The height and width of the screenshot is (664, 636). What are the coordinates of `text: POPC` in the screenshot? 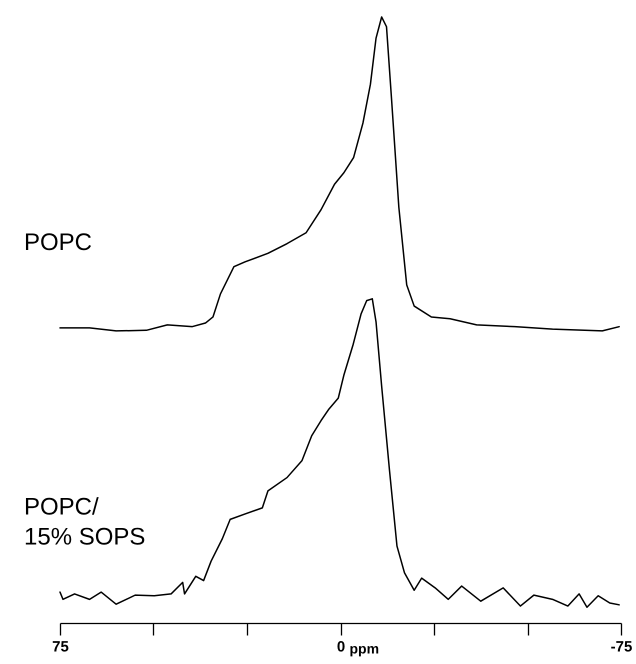 It's located at (58, 242).